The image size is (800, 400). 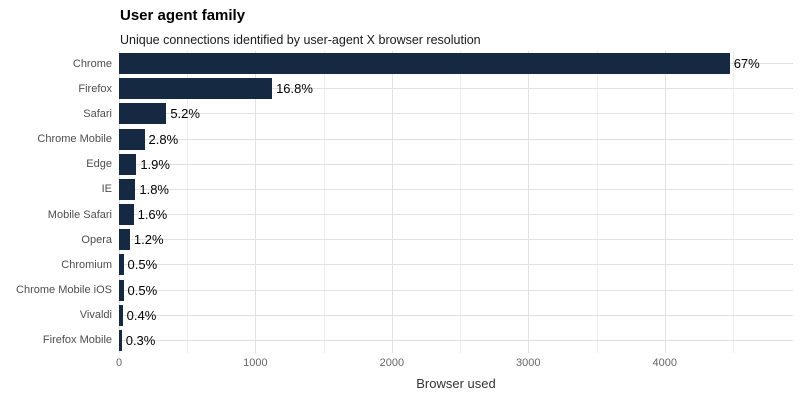 I want to click on bar-chrome-mobile-ios, so click(x=121, y=290).